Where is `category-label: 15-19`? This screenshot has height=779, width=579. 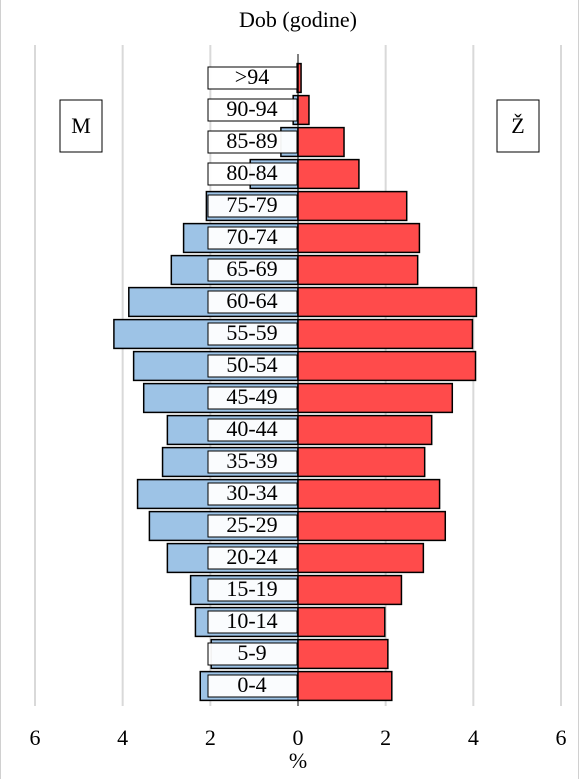 category-label: 15-19 is located at coordinates (251, 588).